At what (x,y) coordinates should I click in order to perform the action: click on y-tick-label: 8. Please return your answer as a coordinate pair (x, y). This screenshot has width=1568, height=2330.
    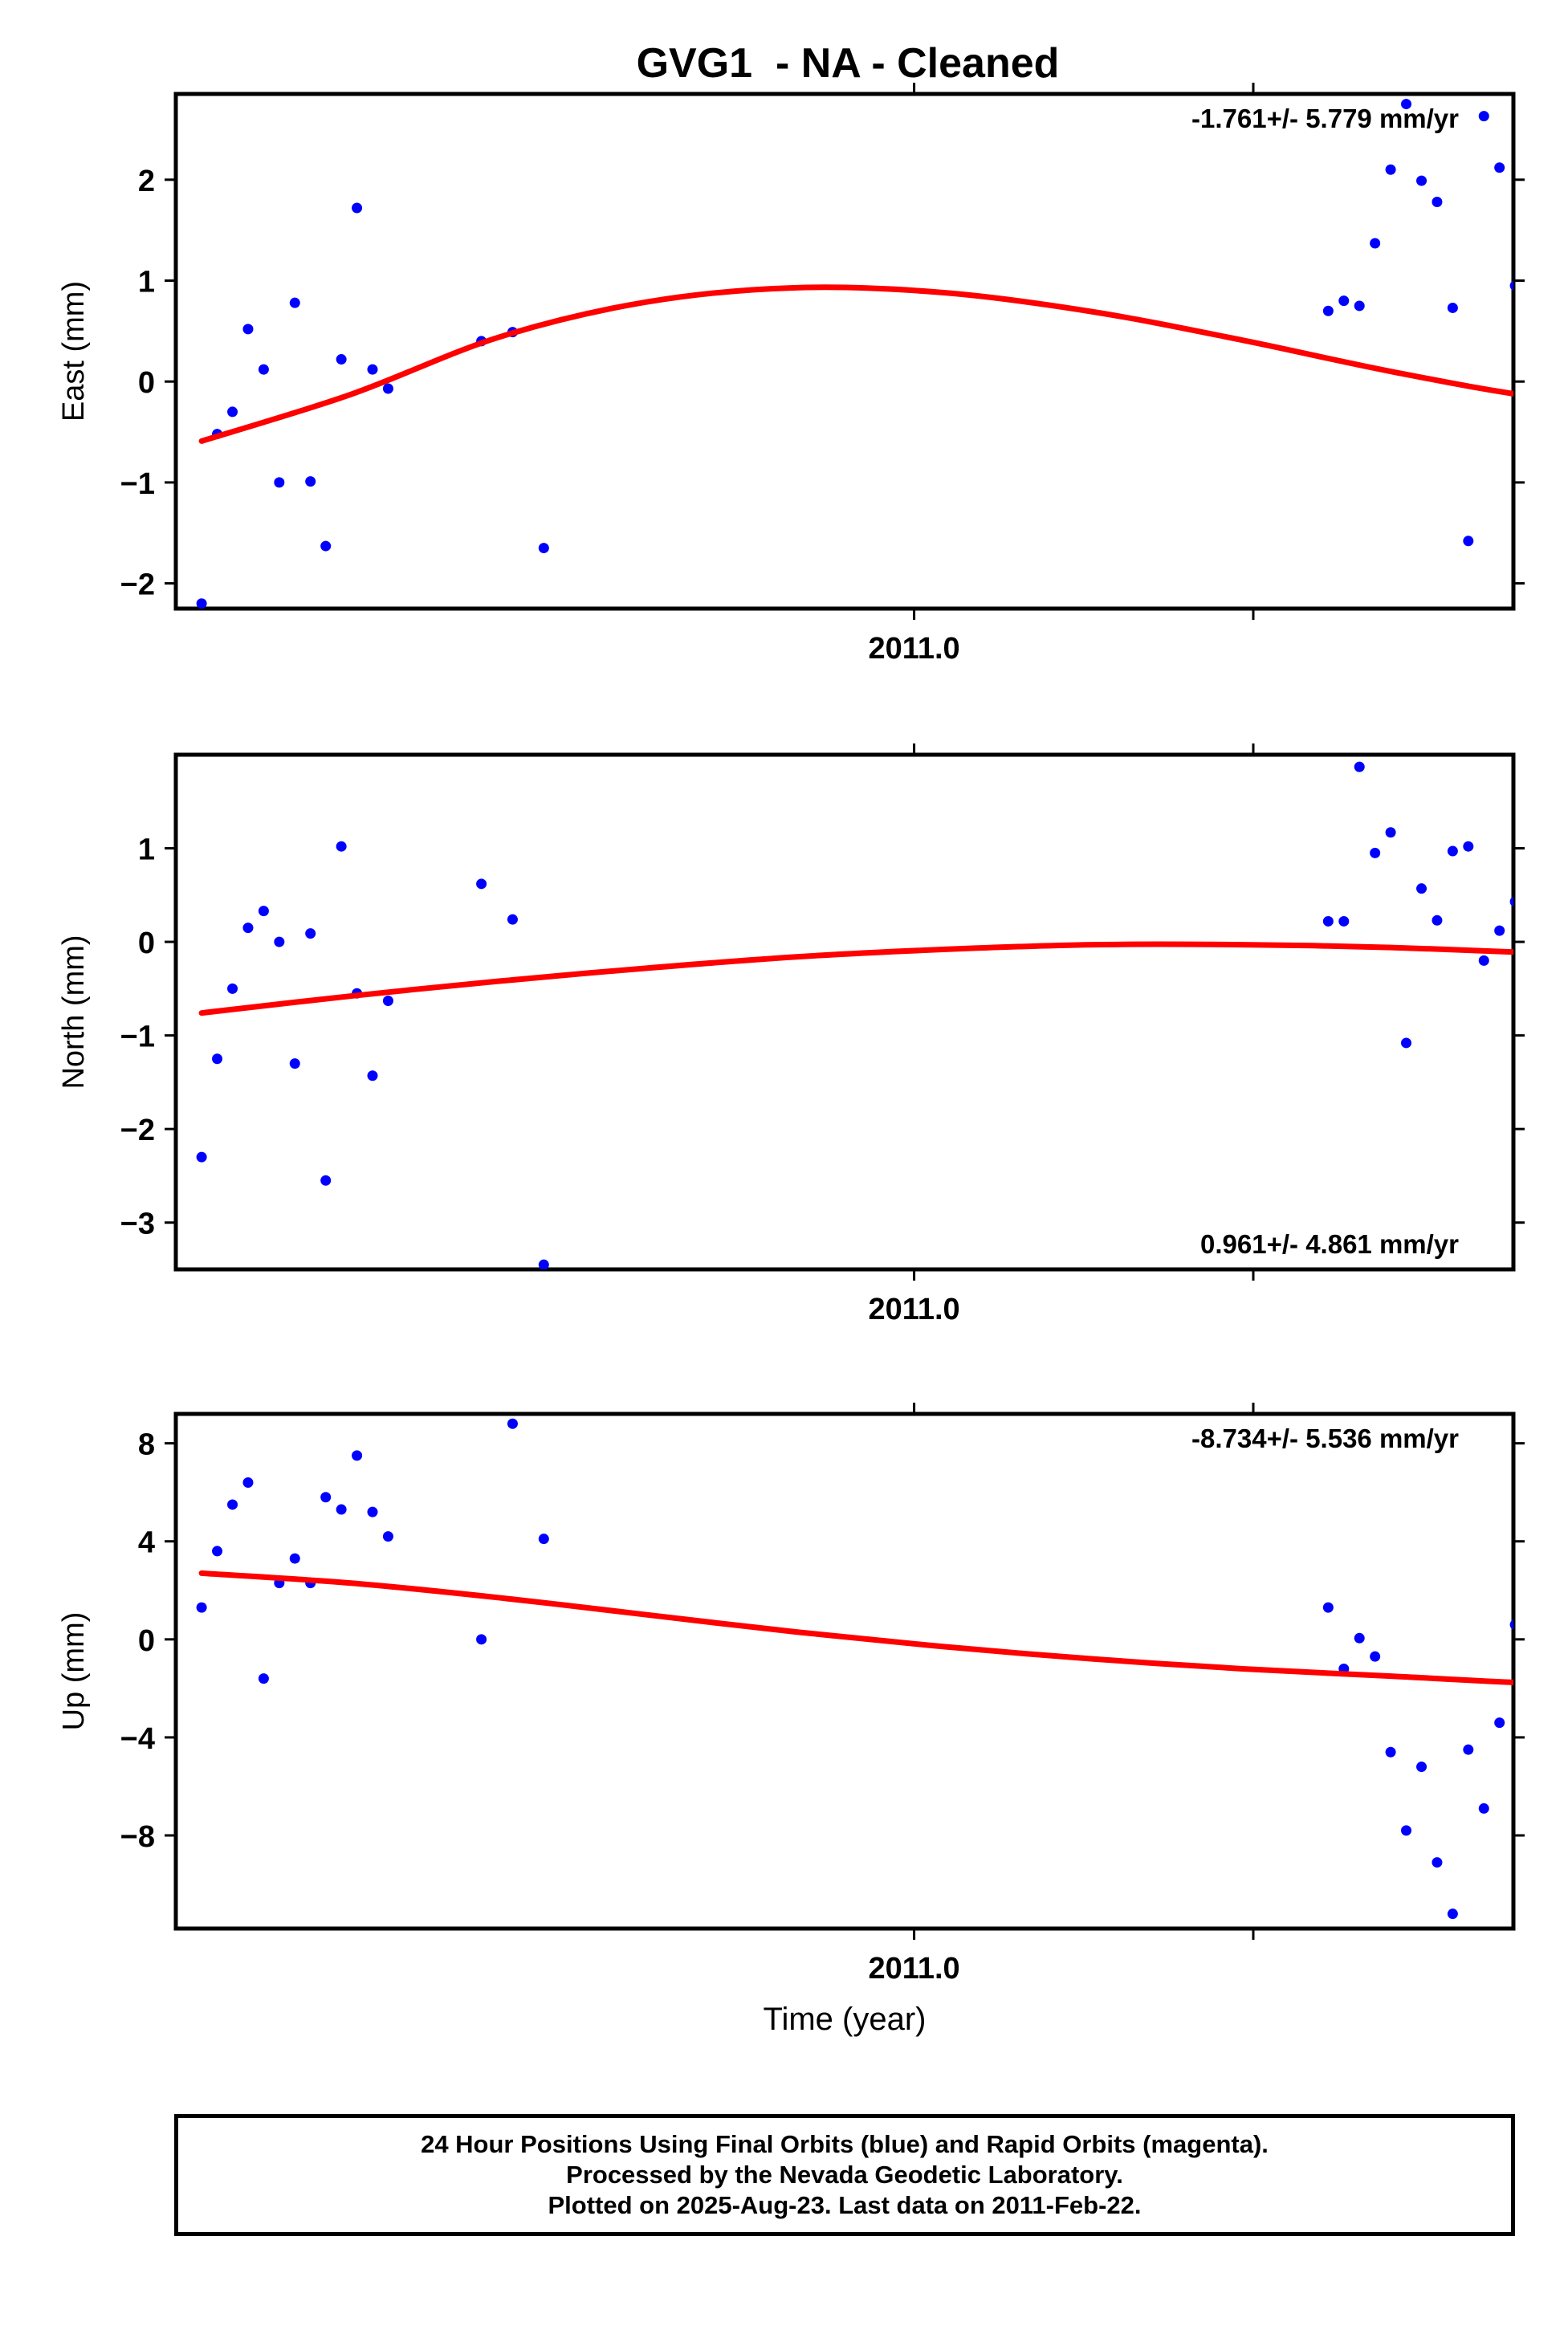
    Looking at the image, I should click on (146, 1445).